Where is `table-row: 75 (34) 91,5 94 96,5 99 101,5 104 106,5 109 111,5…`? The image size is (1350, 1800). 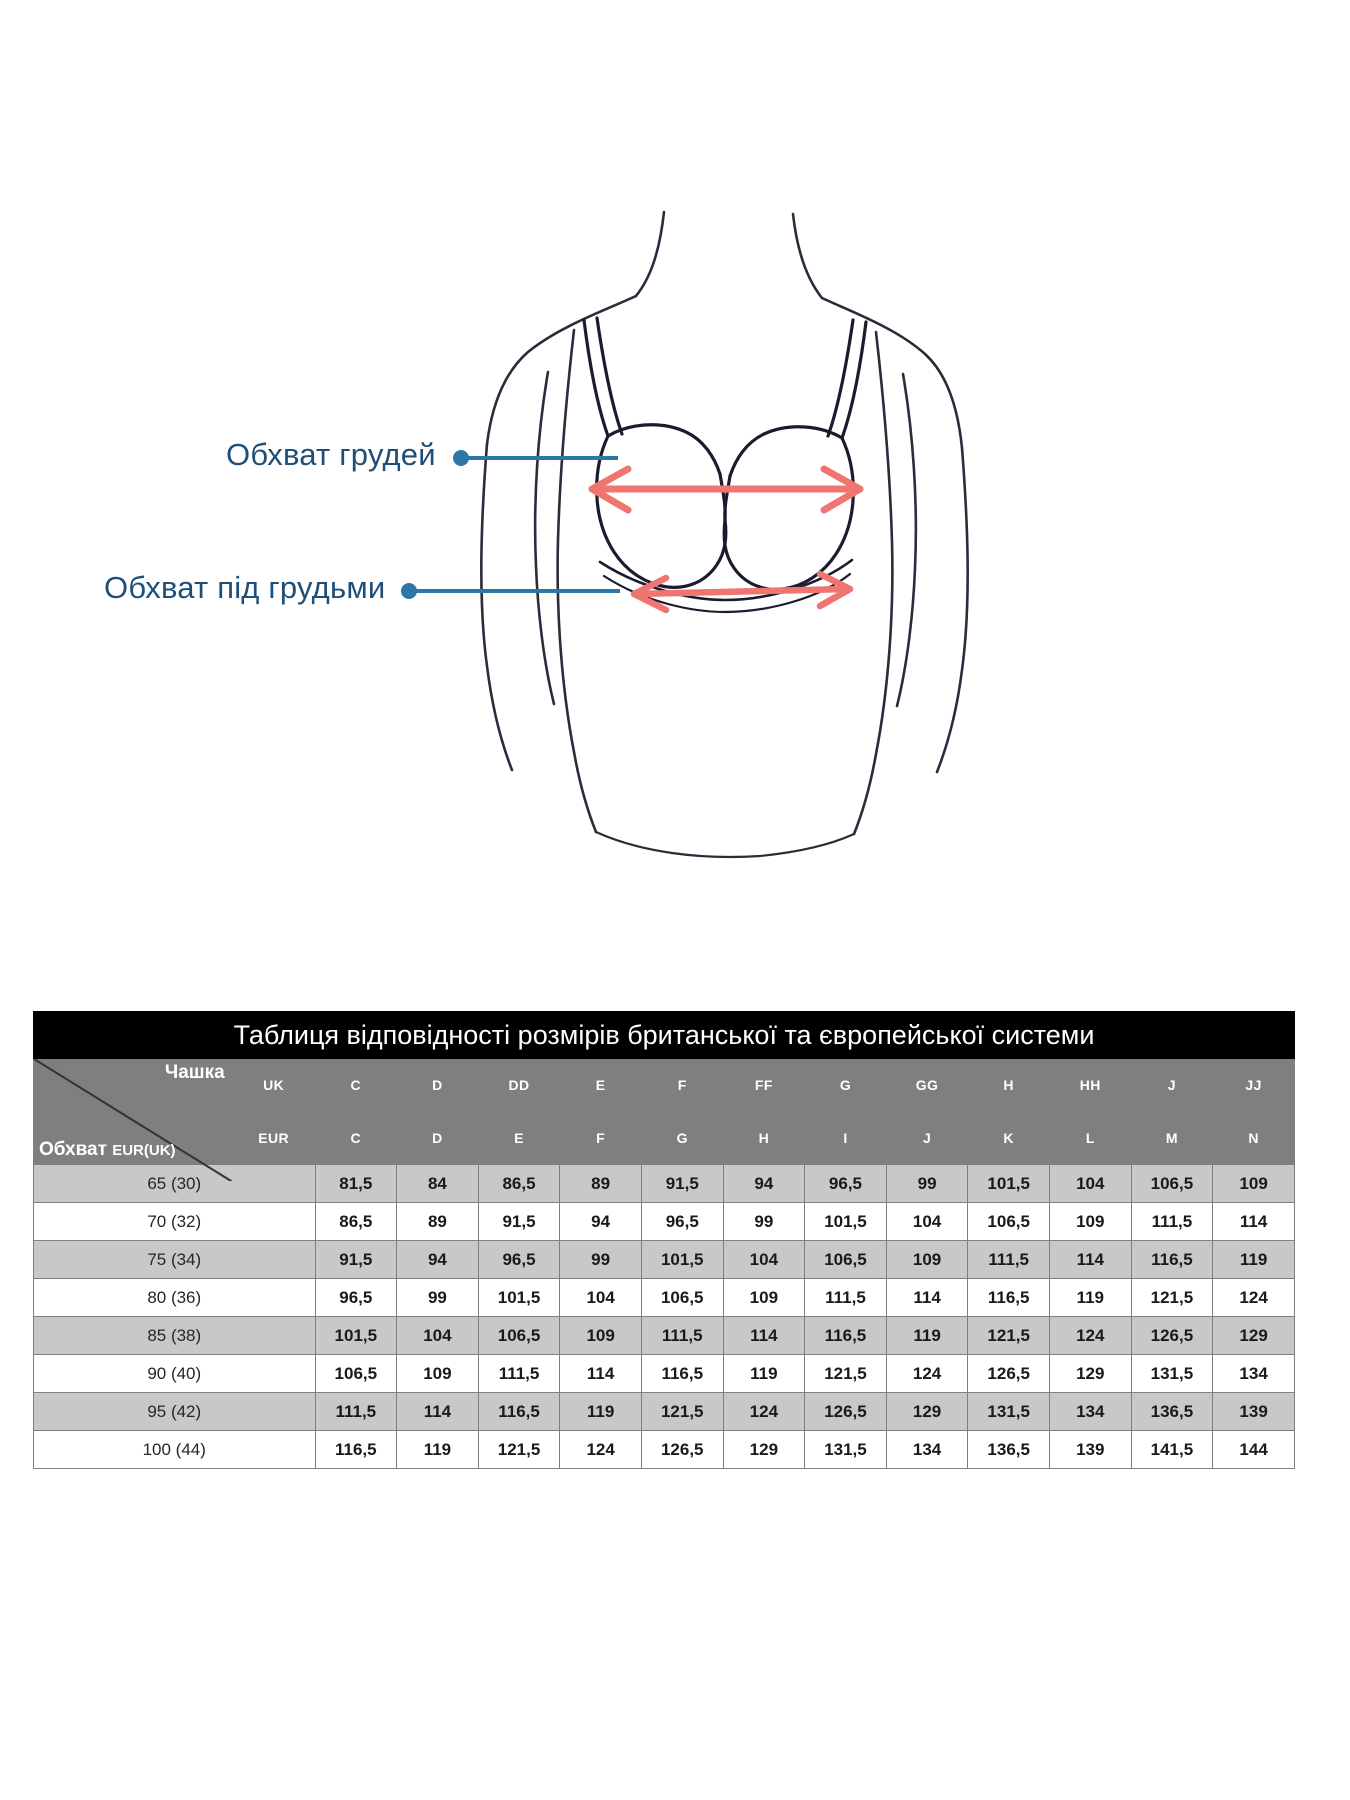
table-row: 75 (34) 91,5 94 96,5 99 101,5 104 106,5 109 111,5… is located at coordinates (664, 1259).